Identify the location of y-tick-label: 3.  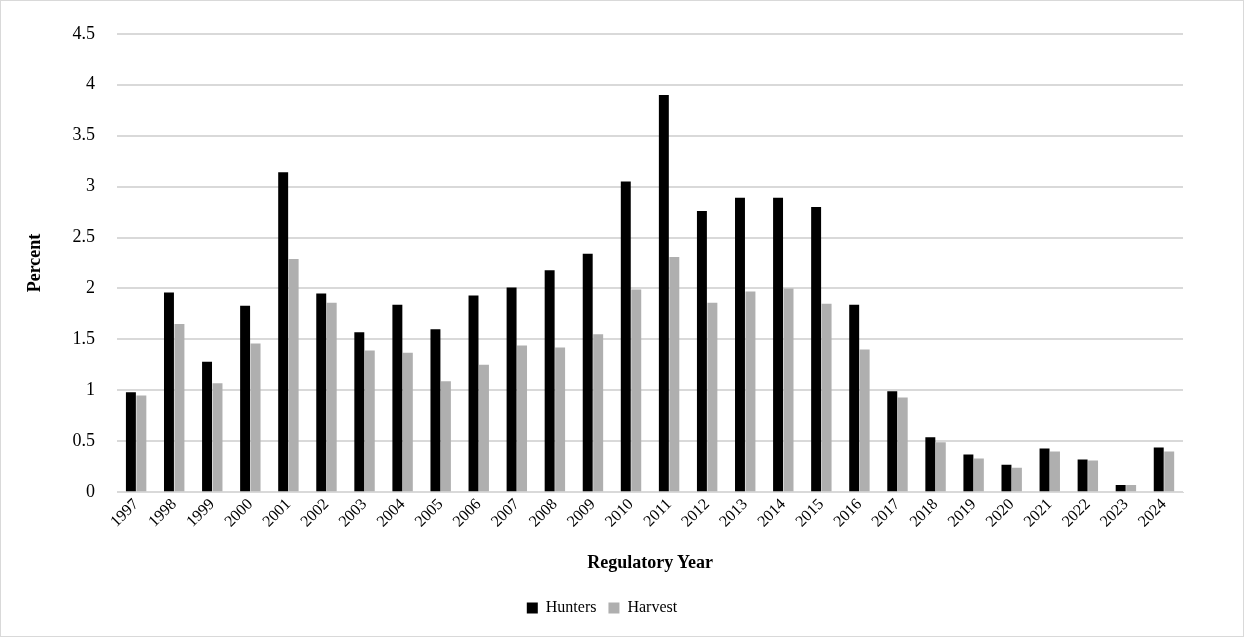
(91, 185).